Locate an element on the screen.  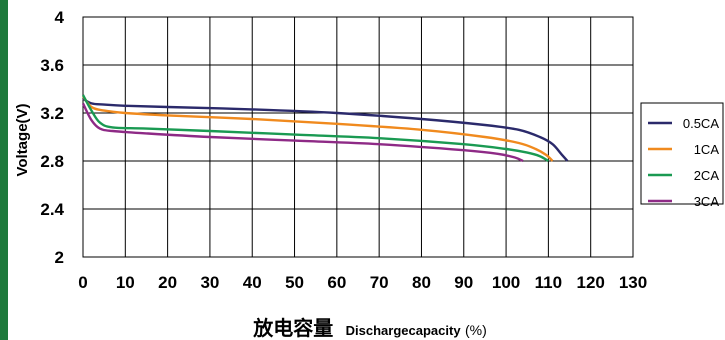
y-tick-label: 3.6 is located at coordinates (52, 65).